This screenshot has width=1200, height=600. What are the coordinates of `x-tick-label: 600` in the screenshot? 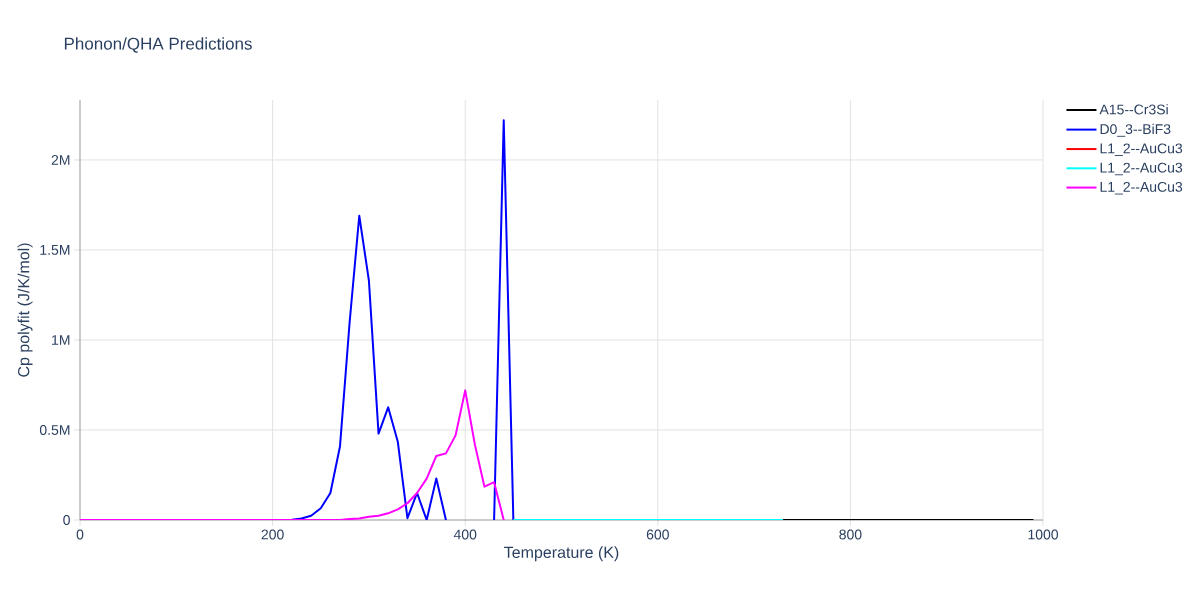 It's located at (657, 534).